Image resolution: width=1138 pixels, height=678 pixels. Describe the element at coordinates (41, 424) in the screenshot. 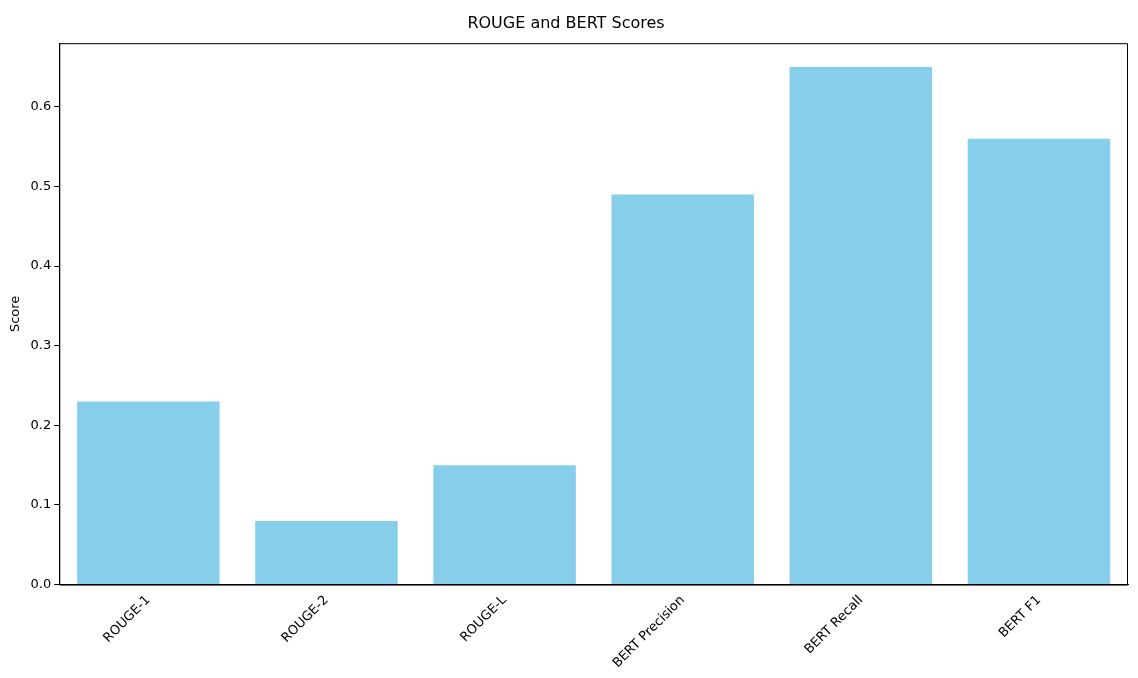

I see `y-tick-label: 0.2` at that location.